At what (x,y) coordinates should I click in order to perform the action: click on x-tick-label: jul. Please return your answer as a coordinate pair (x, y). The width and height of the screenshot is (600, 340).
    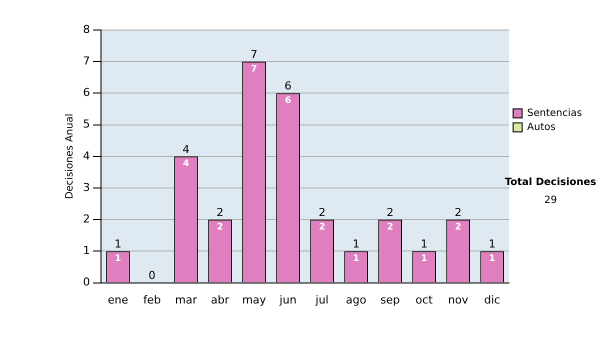
    Looking at the image, I should click on (321, 299).